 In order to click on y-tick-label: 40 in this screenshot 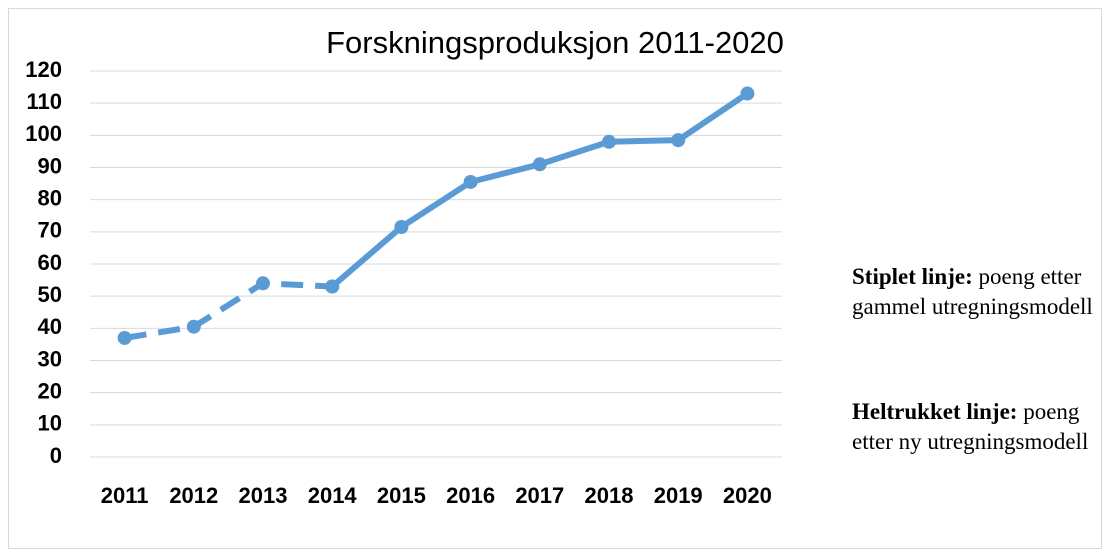, I will do `click(50, 326)`.